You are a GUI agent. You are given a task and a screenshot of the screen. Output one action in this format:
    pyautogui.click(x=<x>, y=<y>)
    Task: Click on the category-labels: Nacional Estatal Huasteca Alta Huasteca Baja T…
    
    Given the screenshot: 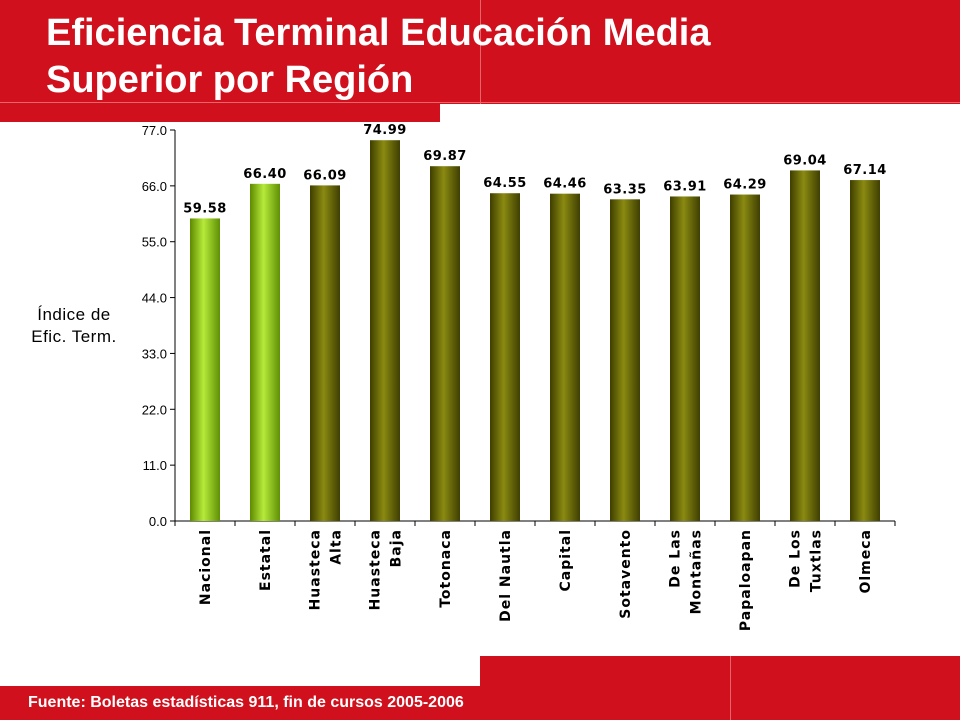 What is the action you would take?
    pyautogui.click(x=536, y=580)
    